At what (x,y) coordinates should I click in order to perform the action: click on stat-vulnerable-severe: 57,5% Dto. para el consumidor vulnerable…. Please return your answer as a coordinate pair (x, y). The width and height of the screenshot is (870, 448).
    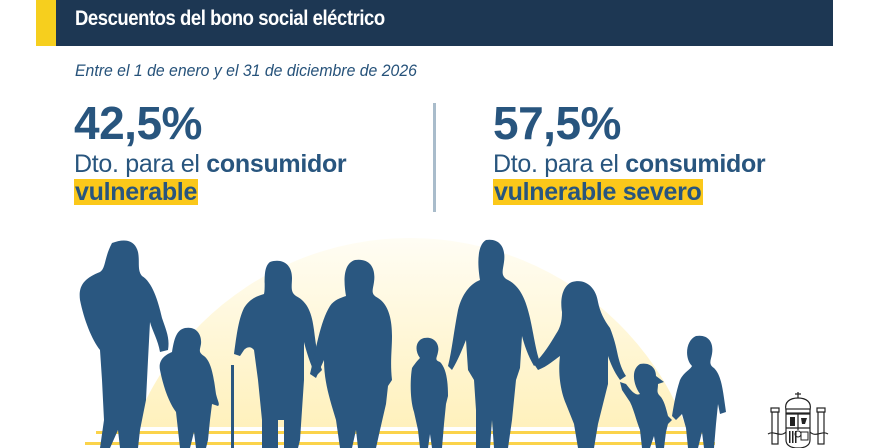
    Looking at the image, I should click on (629, 151).